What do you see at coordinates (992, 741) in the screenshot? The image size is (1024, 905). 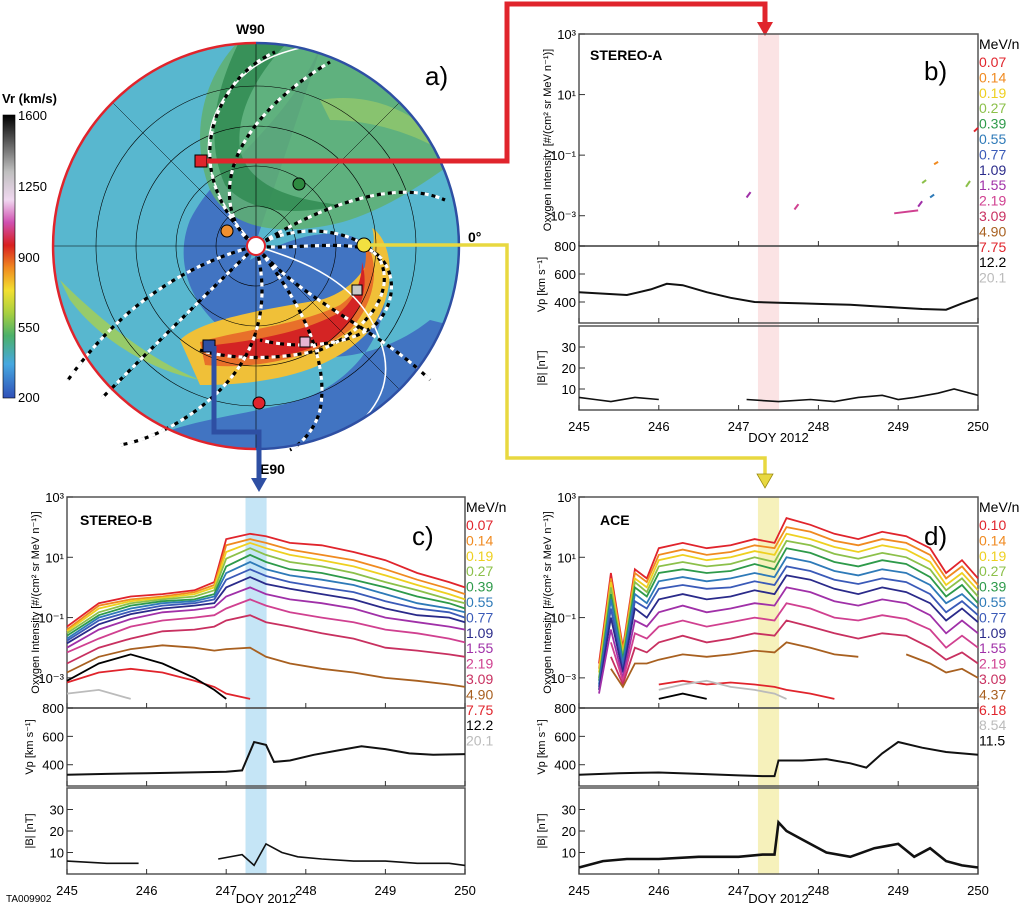 I see `legend-entry-11.5: 11.5` at bounding box center [992, 741].